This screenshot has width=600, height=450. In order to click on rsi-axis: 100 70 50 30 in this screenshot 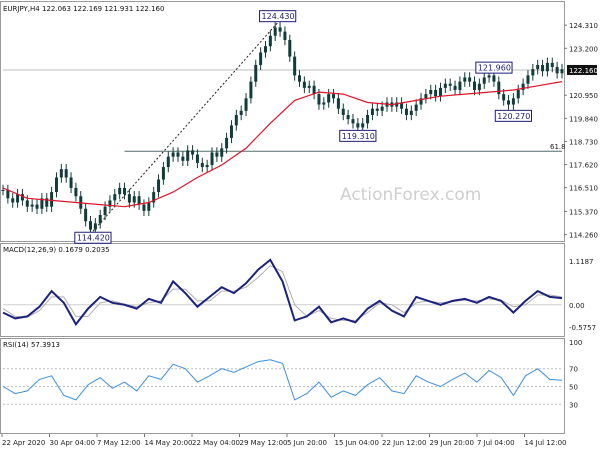, I will do `click(575, 374)`.